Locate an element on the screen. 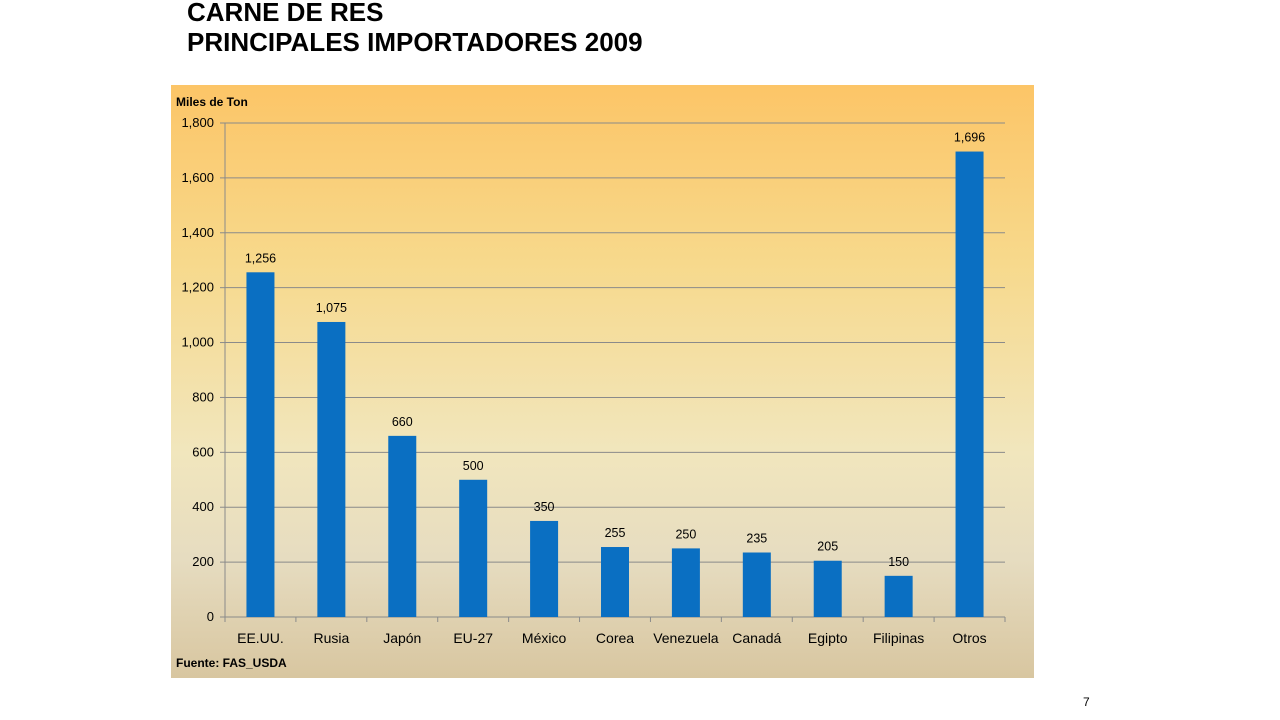  y-tick-label: 800 is located at coordinates (203, 396).